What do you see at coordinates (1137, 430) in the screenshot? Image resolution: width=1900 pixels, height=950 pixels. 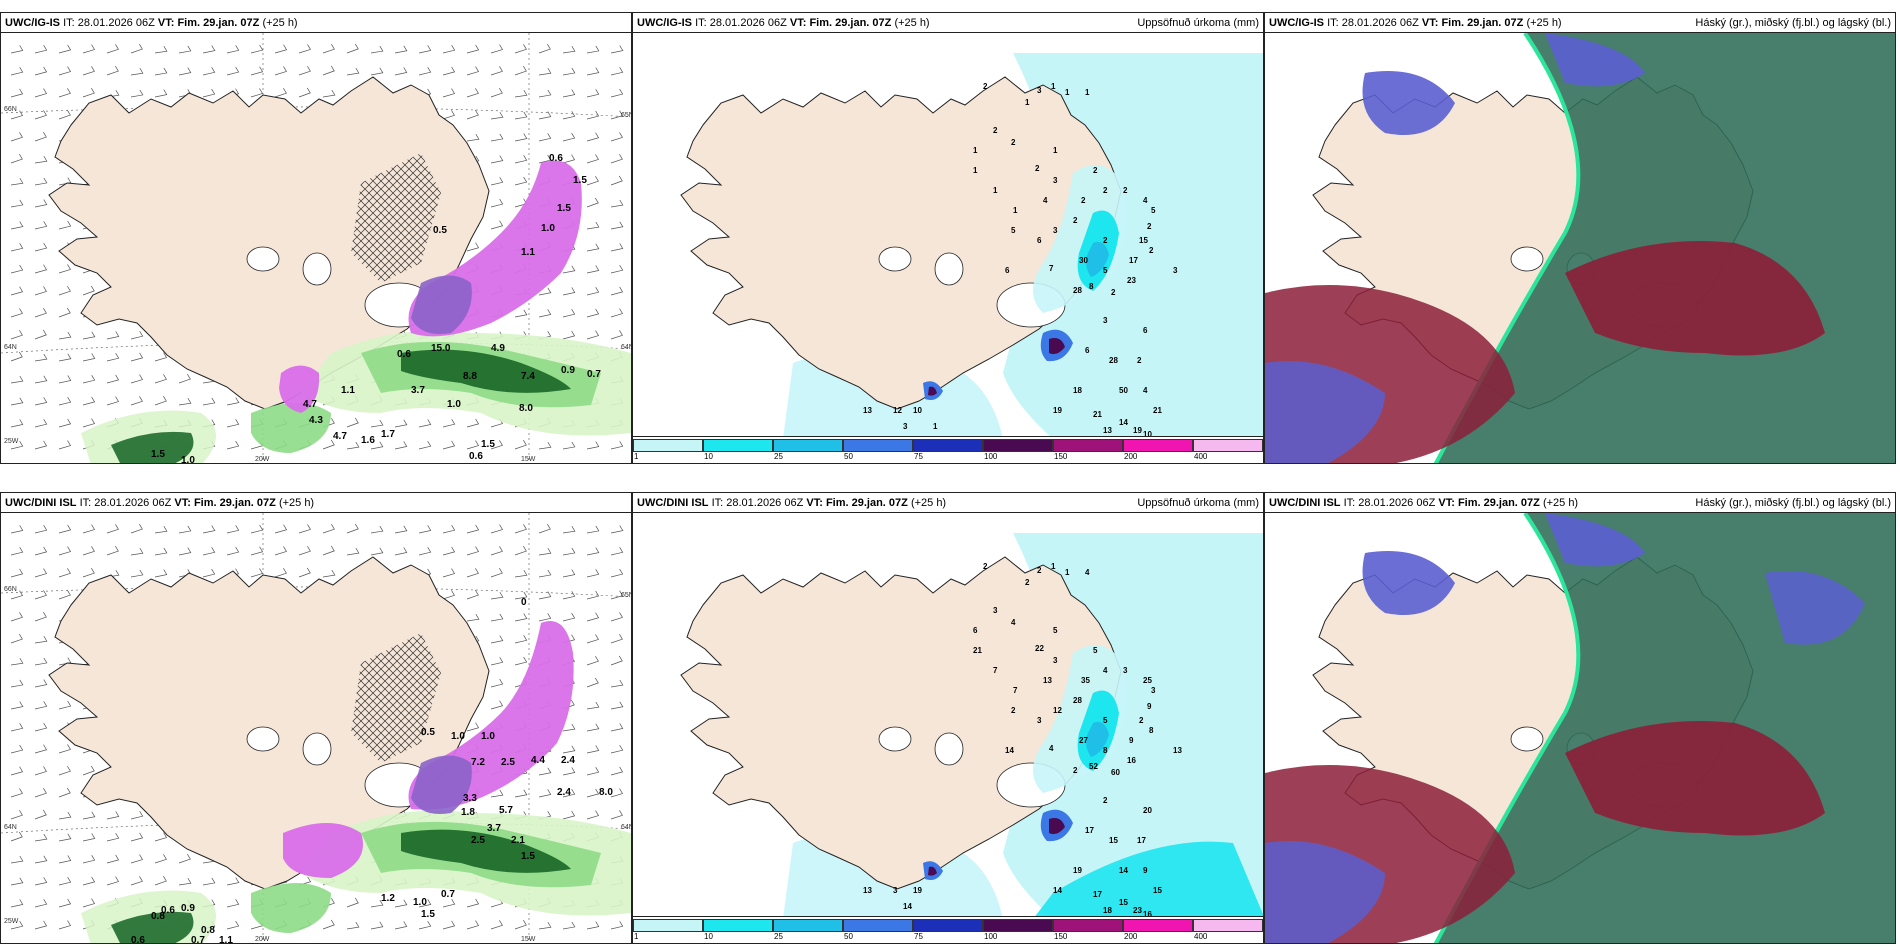 I see `precip-value-label: 19` at bounding box center [1137, 430].